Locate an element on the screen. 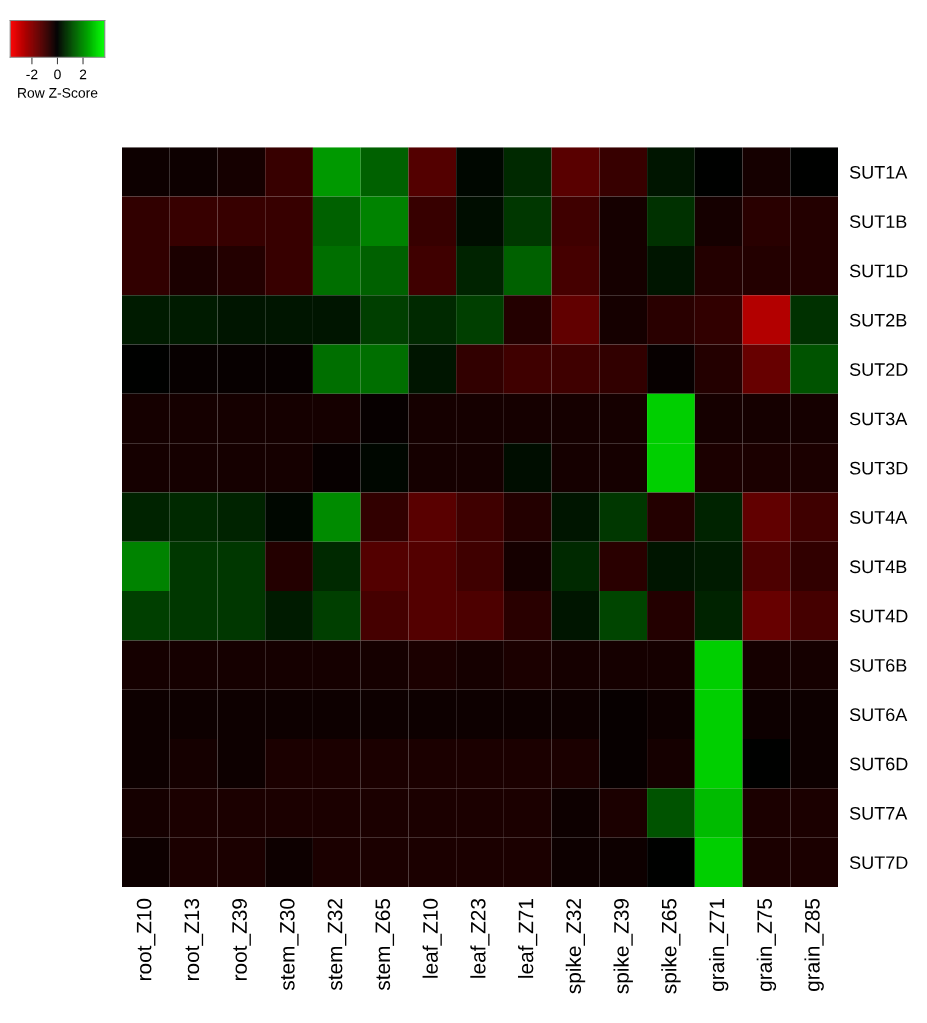 The height and width of the screenshot is (1023, 927). x-tick-label: spike_Z32 is located at coordinates (575, 946).